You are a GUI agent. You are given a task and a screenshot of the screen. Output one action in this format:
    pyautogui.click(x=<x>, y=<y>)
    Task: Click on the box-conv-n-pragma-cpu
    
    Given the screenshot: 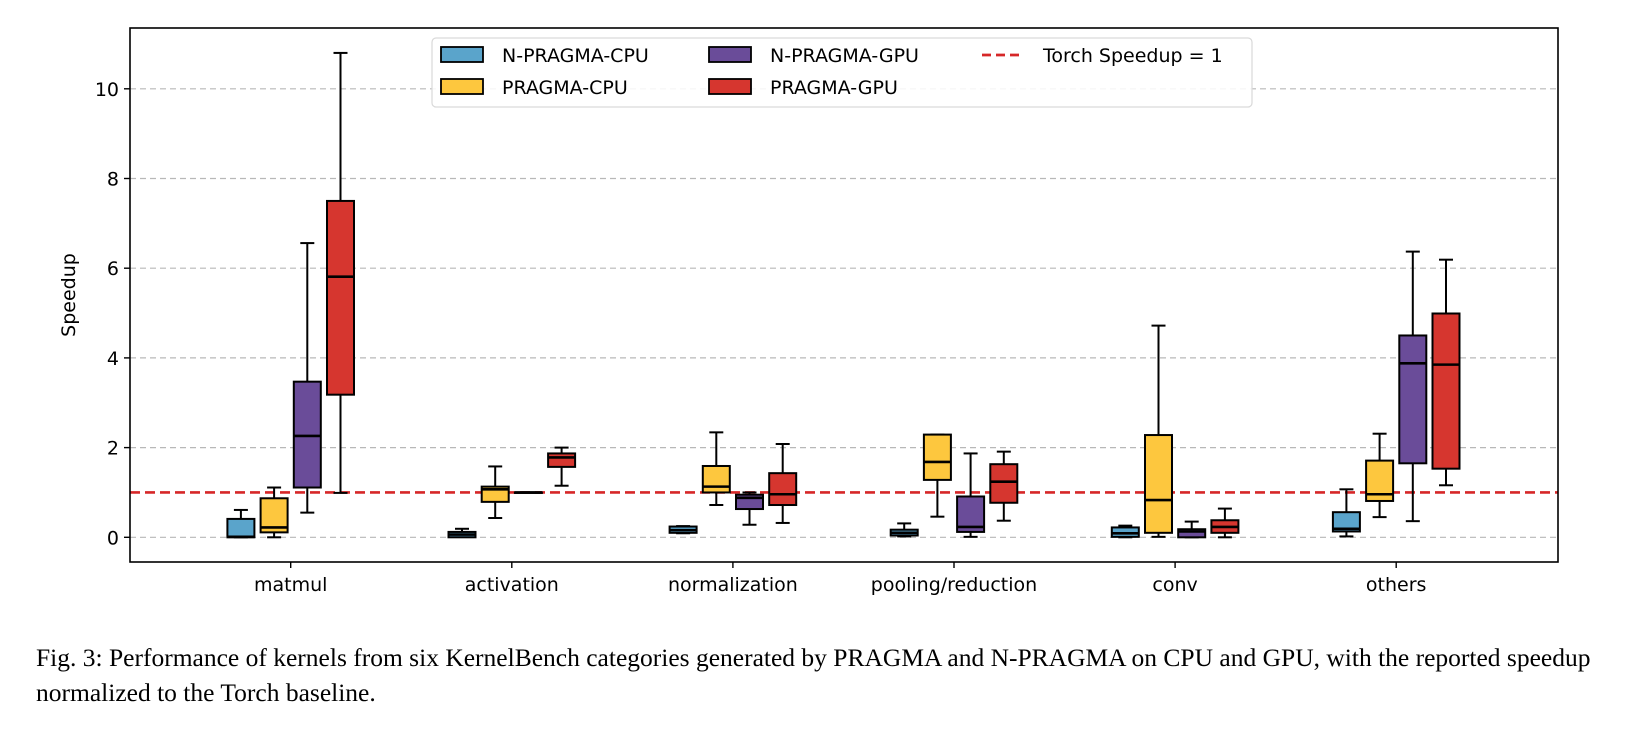 What is the action you would take?
    pyautogui.click(x=1125, y=531)
    